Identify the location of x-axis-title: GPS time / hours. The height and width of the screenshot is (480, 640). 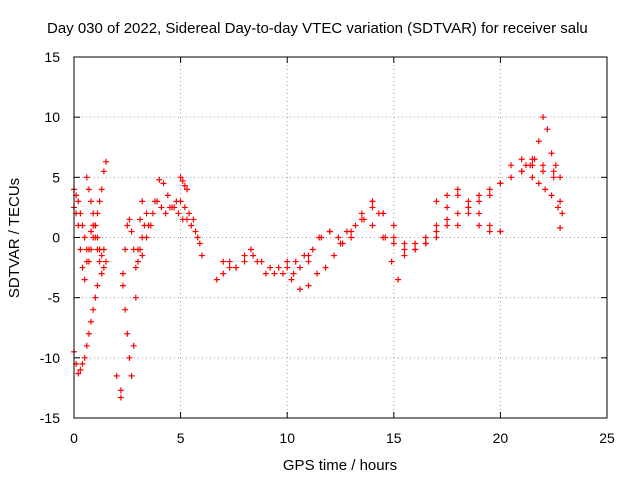
(340, 465).